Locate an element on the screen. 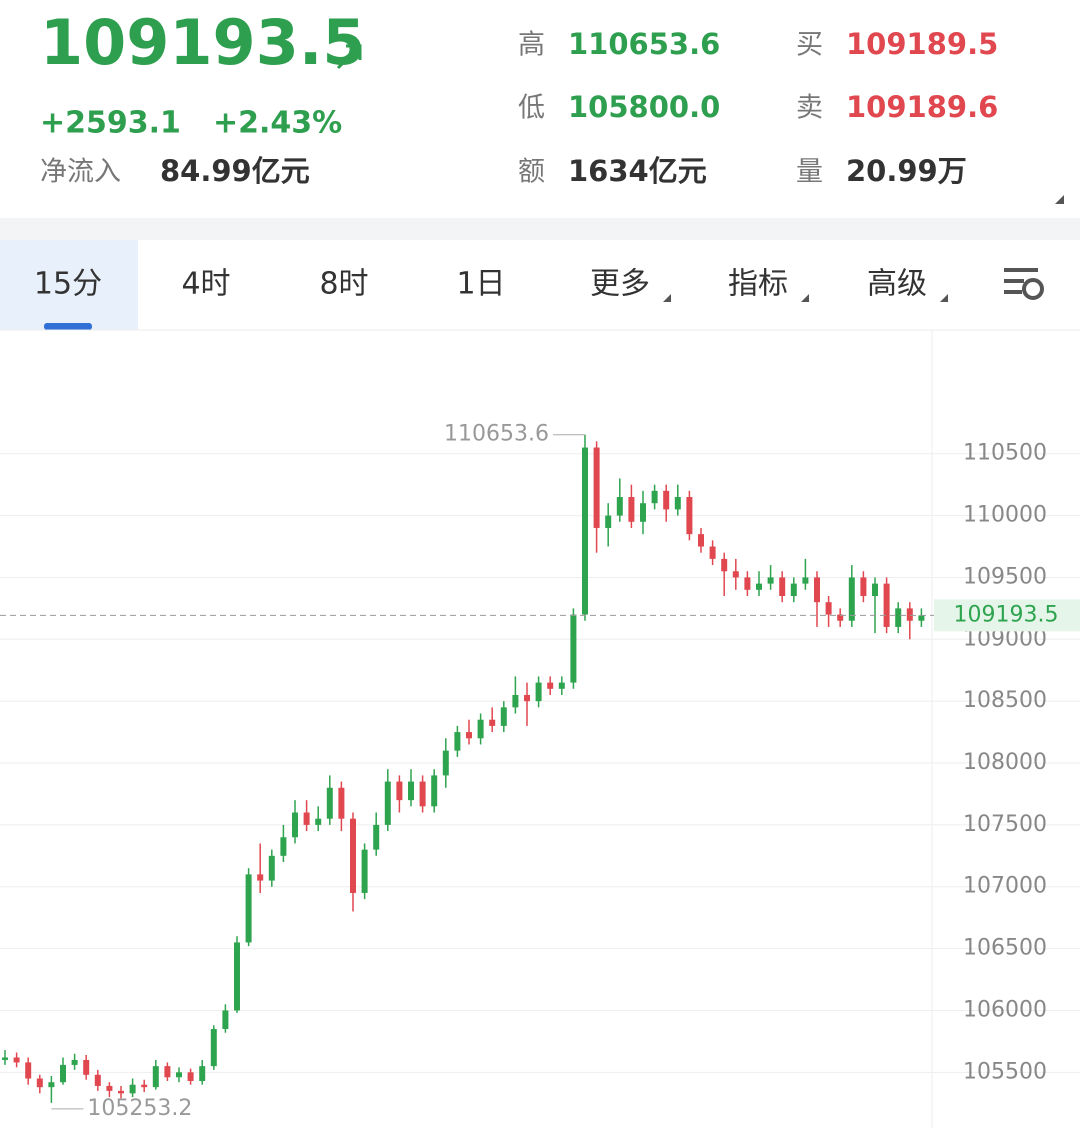 The width and height of the screenshot is (1080, 1128). last-price-label: 109193.5 is located at coordinates (1006, 614).